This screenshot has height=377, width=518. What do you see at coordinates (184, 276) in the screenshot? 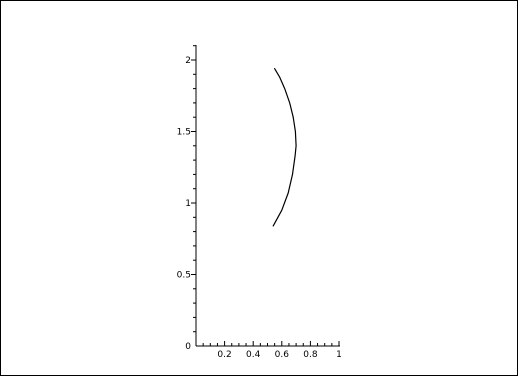
I see `y-tick-label: 0.5` at bounding box center [184, 276].